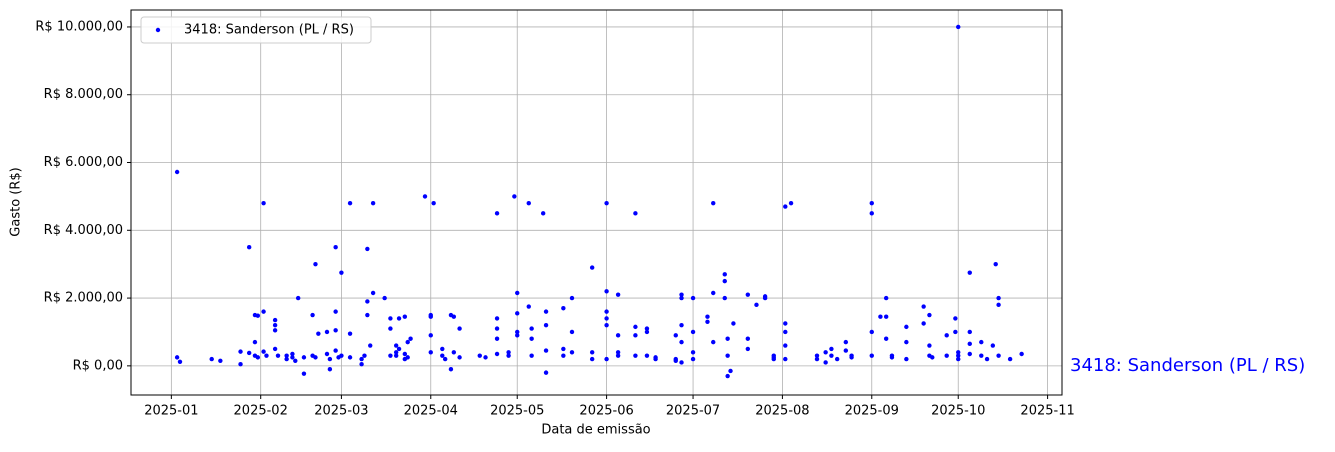  I want to click on x-tick-label: 2025-08, so click(782, 411).